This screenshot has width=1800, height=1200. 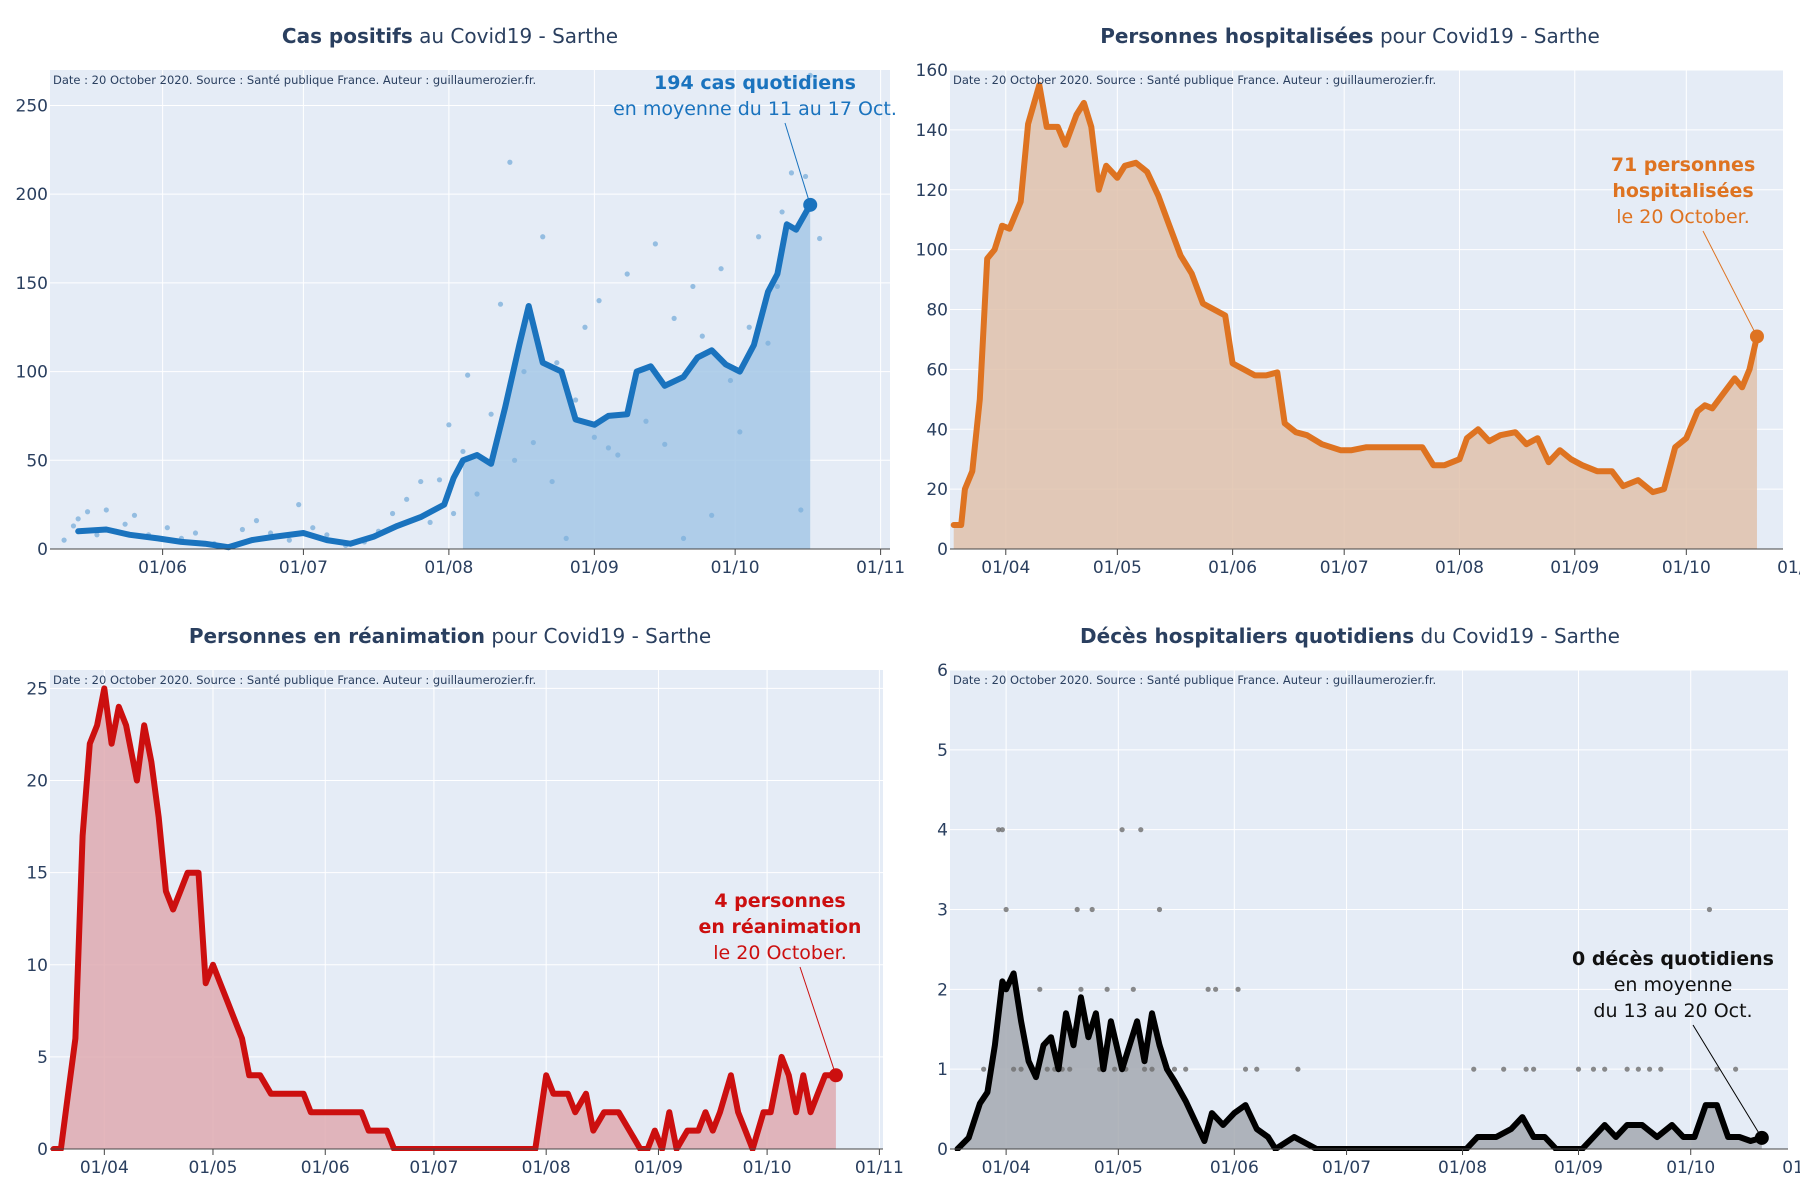 What do you see at coordinates (942, 751) in the screenshot?
I see `y-tick-label: 5` at bounding box center [942, 751].